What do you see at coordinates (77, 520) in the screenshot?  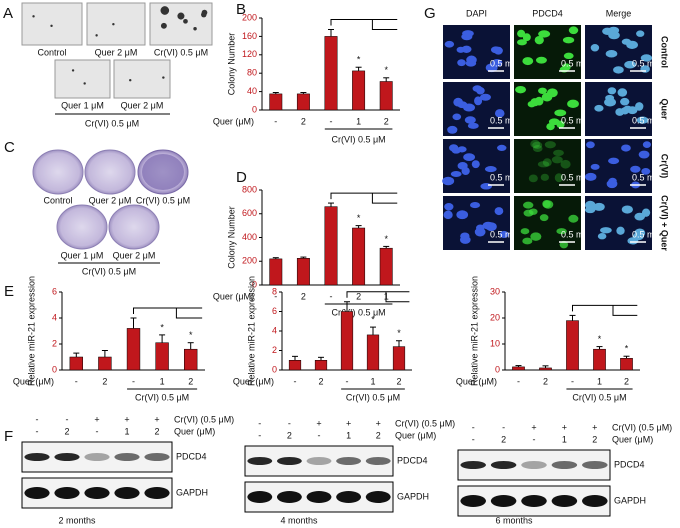 I see `duration-label: 2 months` at bounding box center [77, 520].